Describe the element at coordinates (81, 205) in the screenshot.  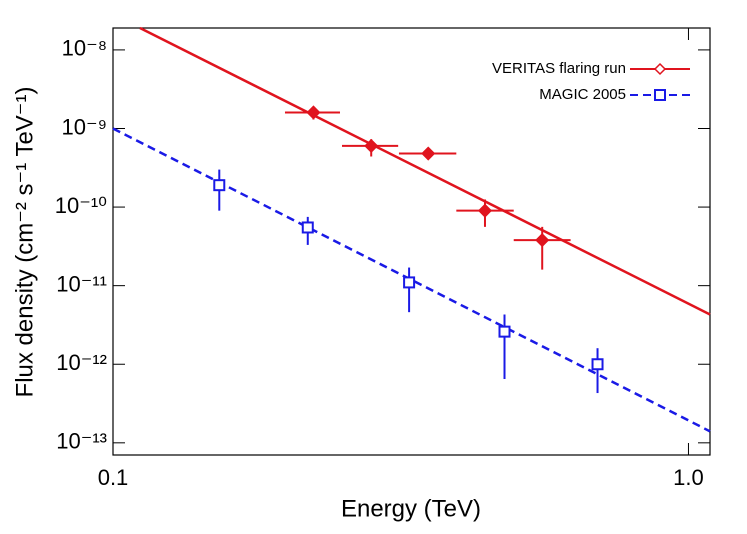
I see `y-tick-label: 10⁻¹⁰` at that location.